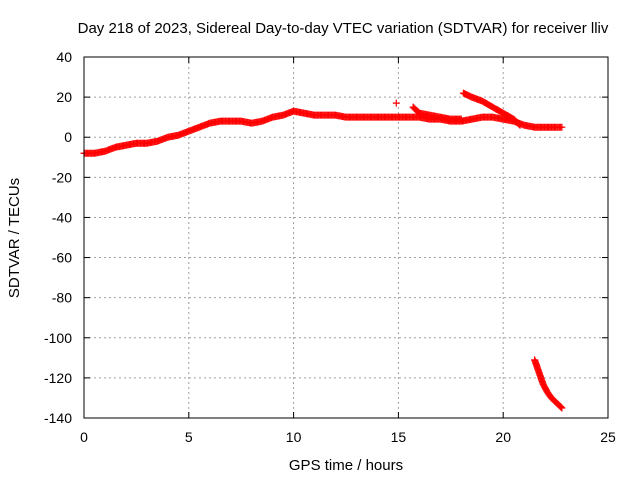  Describe the element at coordinates (64, 97) in the screenshot. I see `y-tick-label: 20` at that location.